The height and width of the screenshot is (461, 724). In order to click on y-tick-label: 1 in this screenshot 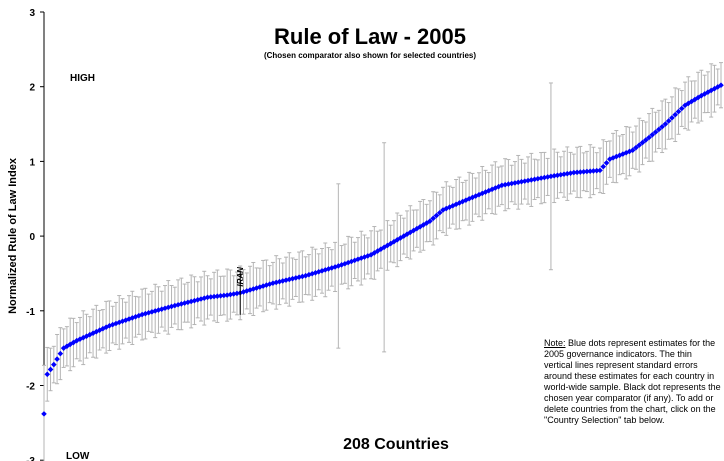, I will do `click(32, 162)`.